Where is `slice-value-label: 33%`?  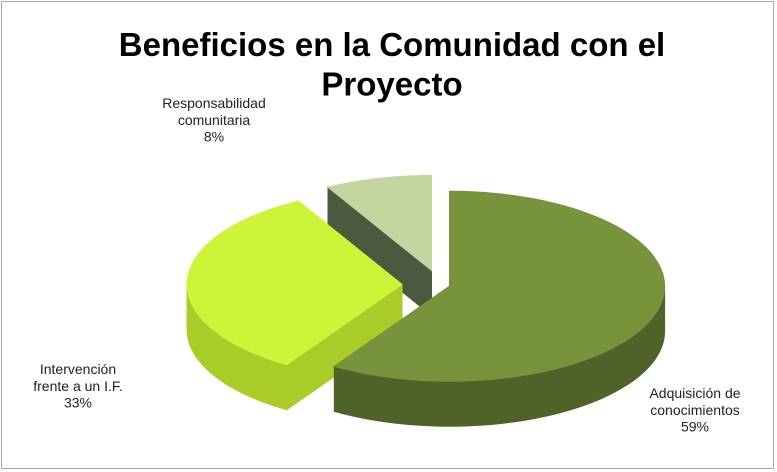
slice-value-label: 33% is located at coordinates (78, 403).